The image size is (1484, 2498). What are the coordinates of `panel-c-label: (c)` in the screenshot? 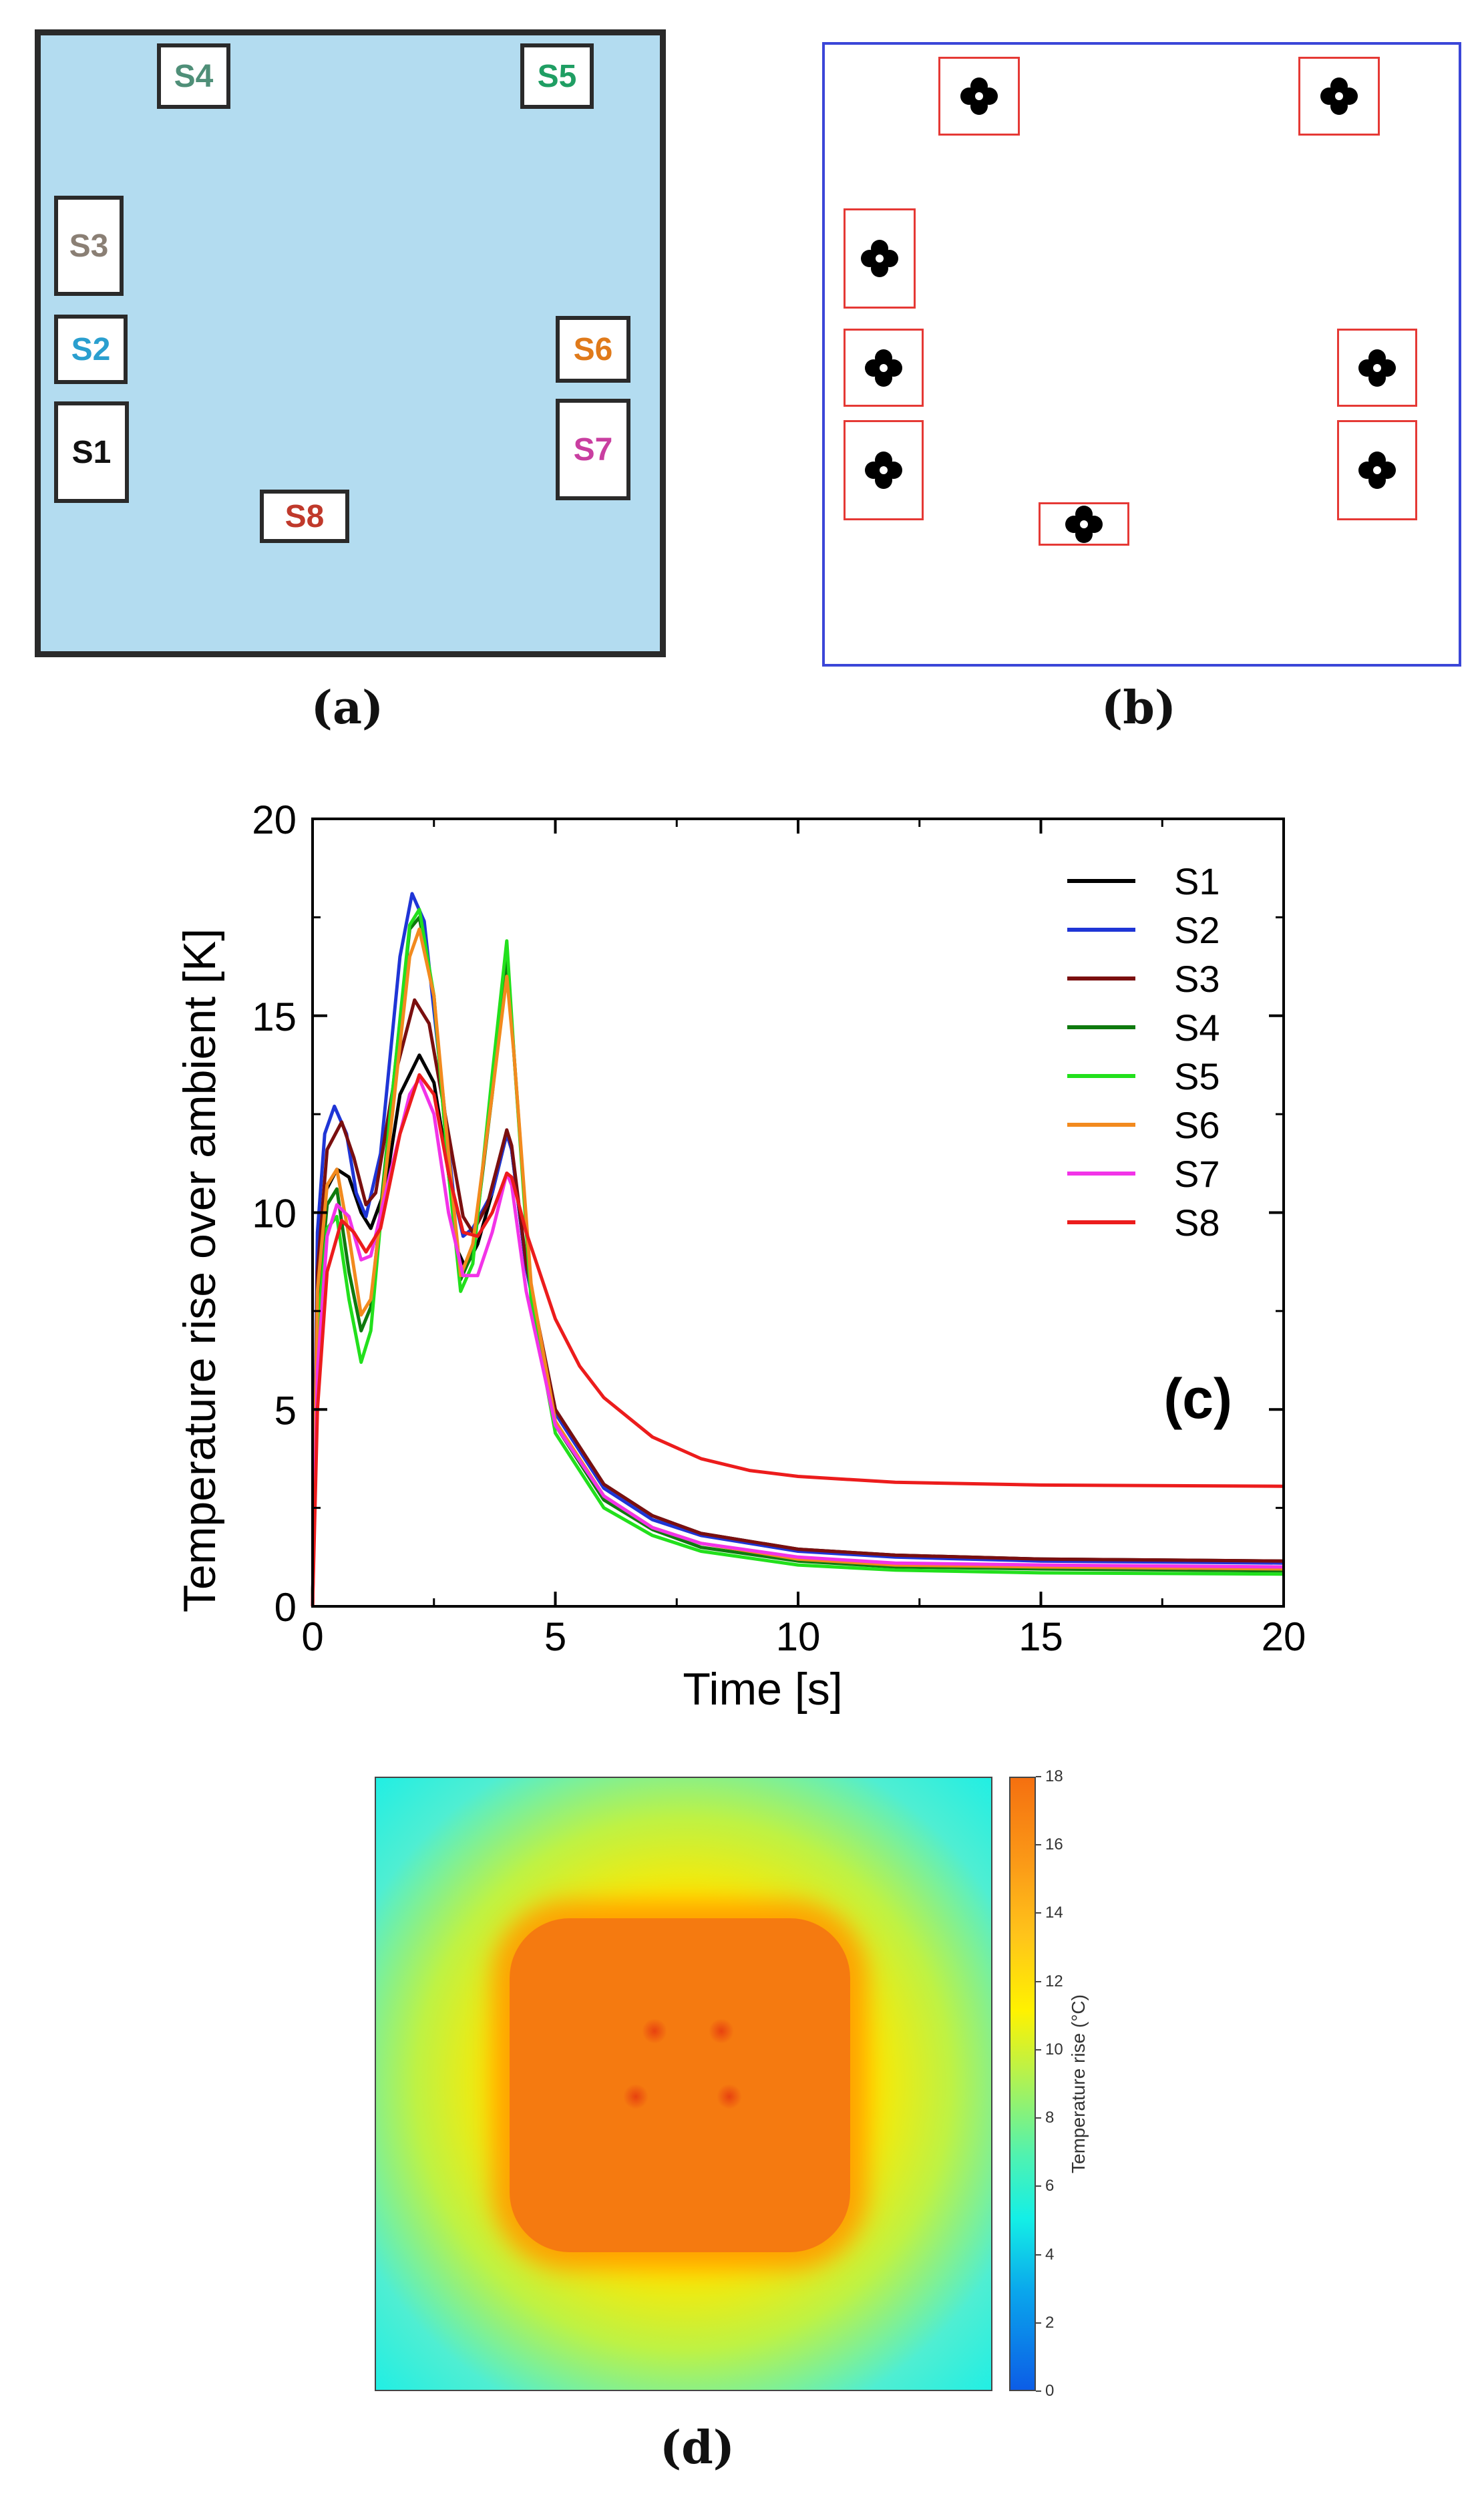 It's located at (1197, 1398).